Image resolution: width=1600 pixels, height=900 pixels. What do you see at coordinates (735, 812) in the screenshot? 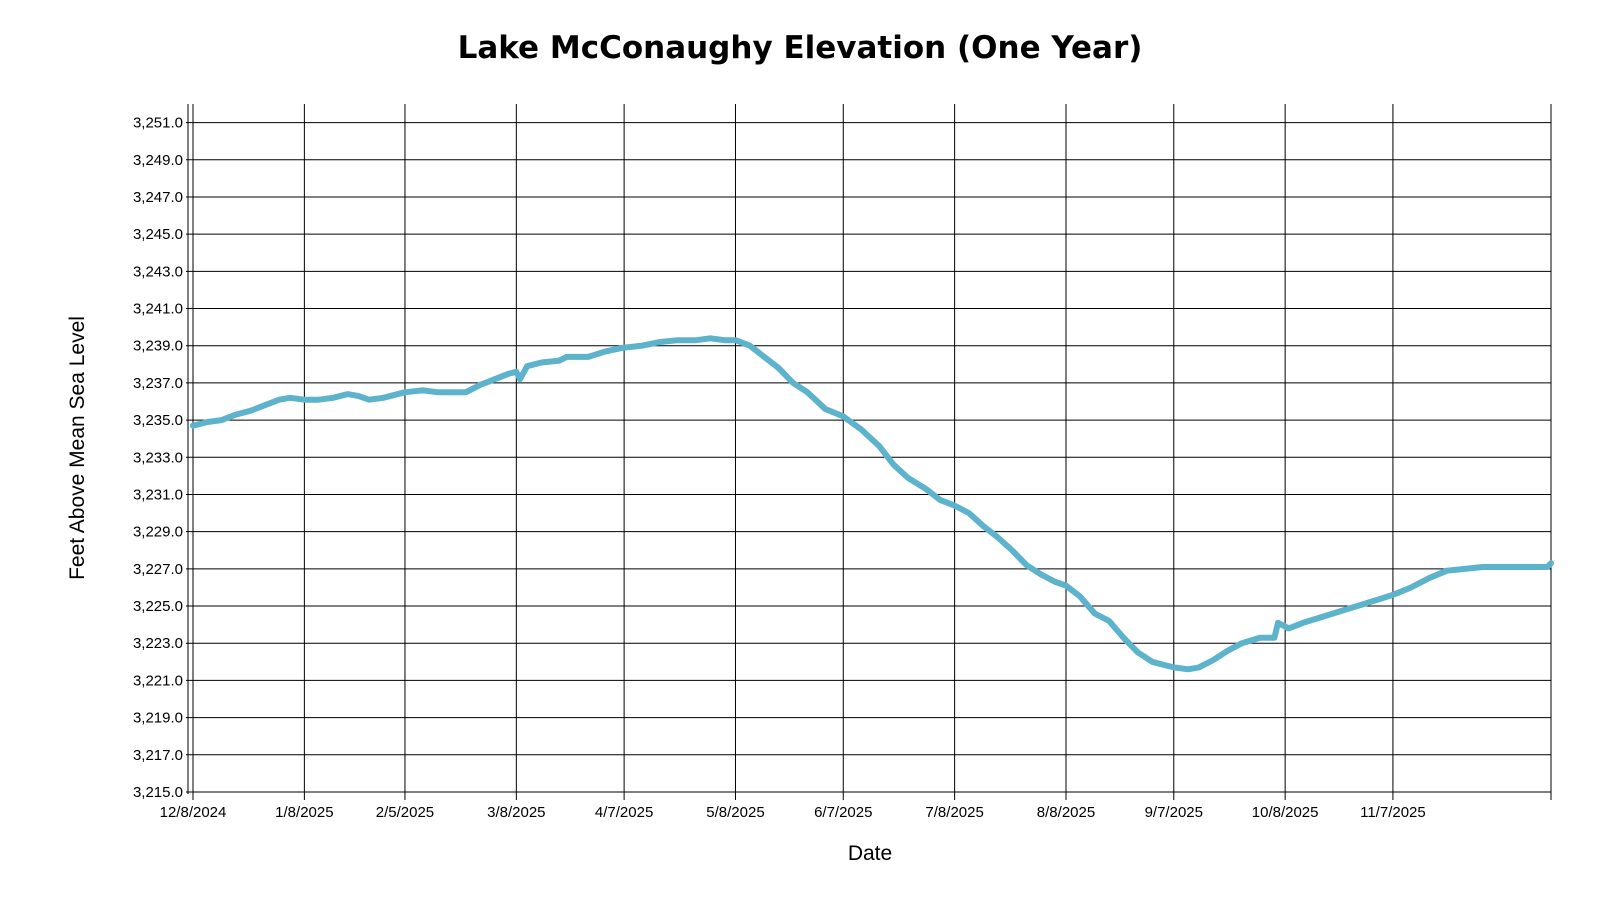
I see `x-tick-label: 5/8/2025` at bounding box center [735, 812].